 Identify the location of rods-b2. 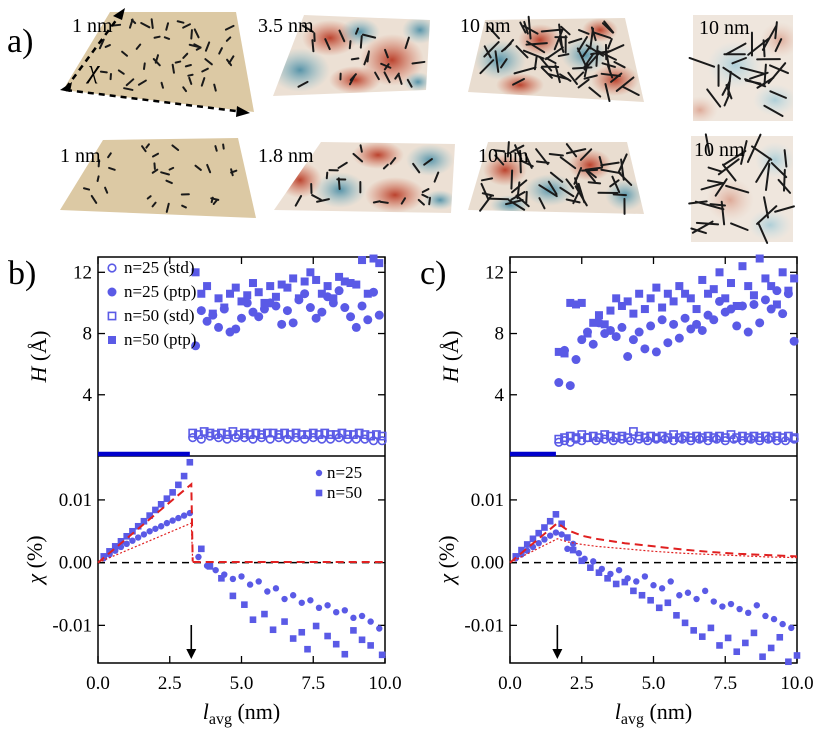
(367, 175).